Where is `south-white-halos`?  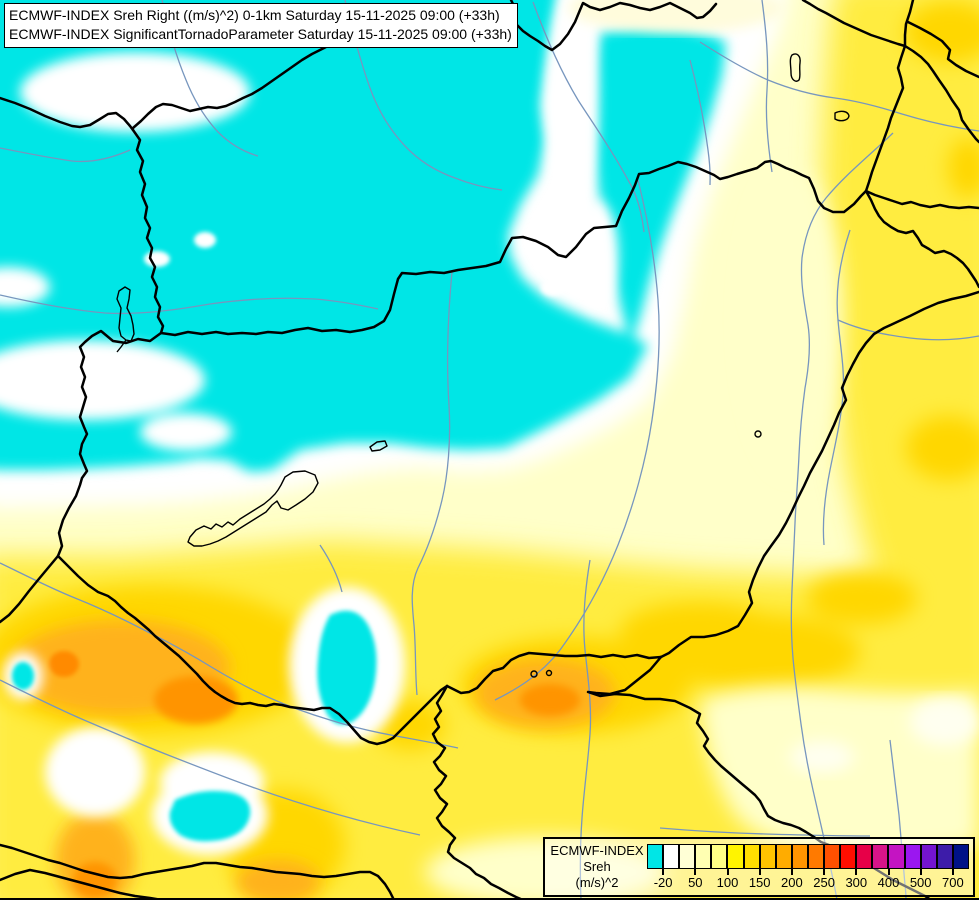 south-white-halos is located at coordinates (204, 721).